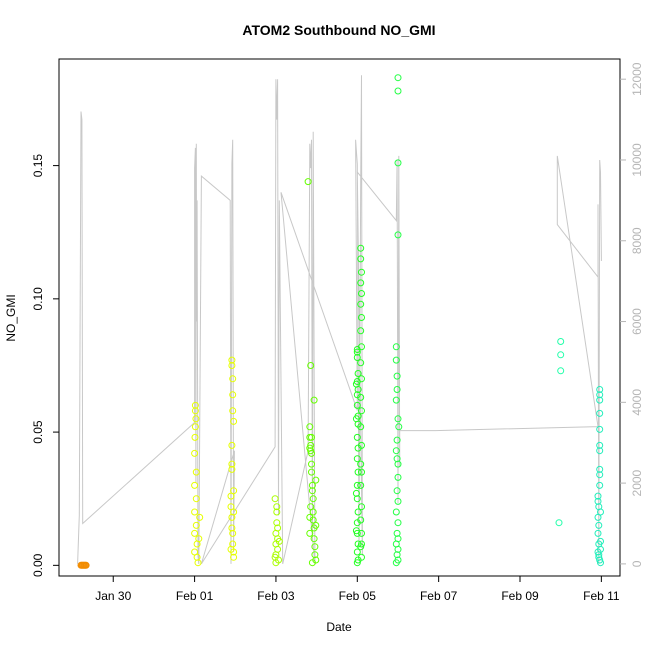 This screenshot has height=650, width=650. Describe the element at coordinates (38, 166) in the screenshot. I see `y-tick-label: 0.15` at that location.